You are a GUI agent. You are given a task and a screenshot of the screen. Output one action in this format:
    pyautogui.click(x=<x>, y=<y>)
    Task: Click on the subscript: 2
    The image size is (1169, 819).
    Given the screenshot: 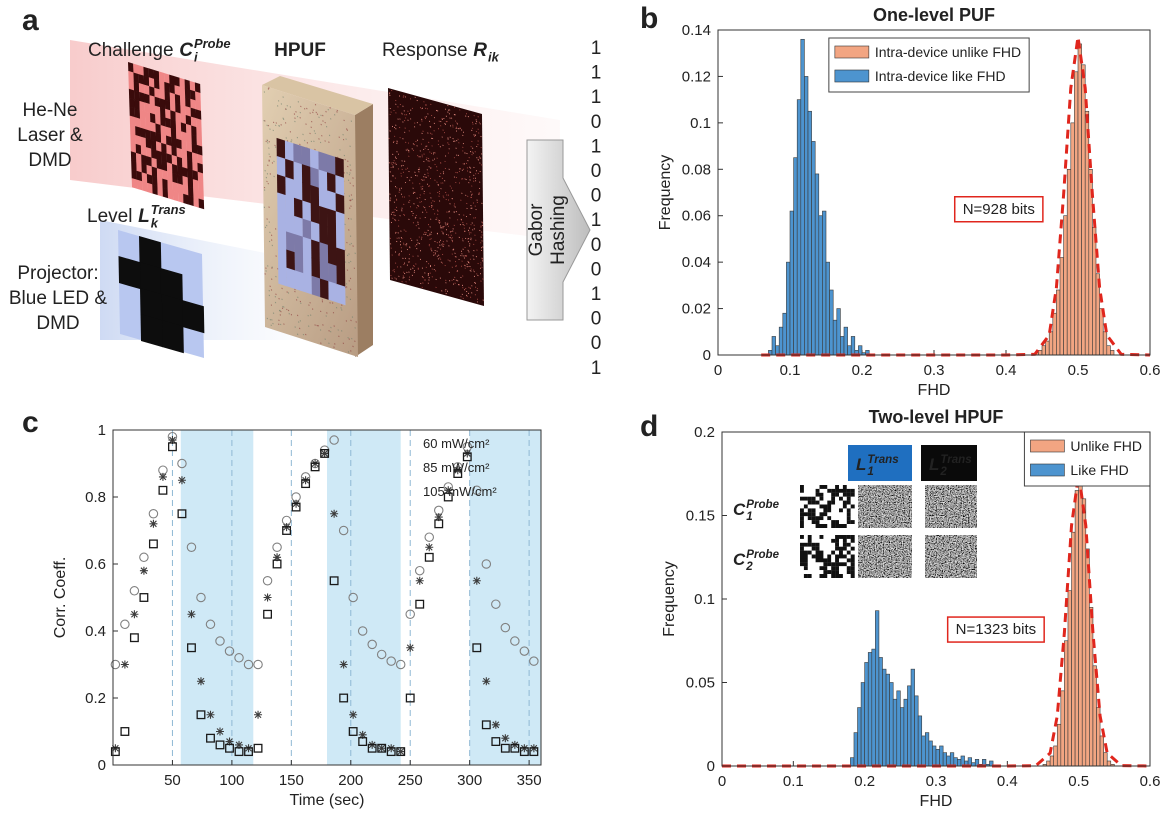 What is the action you would take?
    pyautogui.click(x=749, y=567)
    